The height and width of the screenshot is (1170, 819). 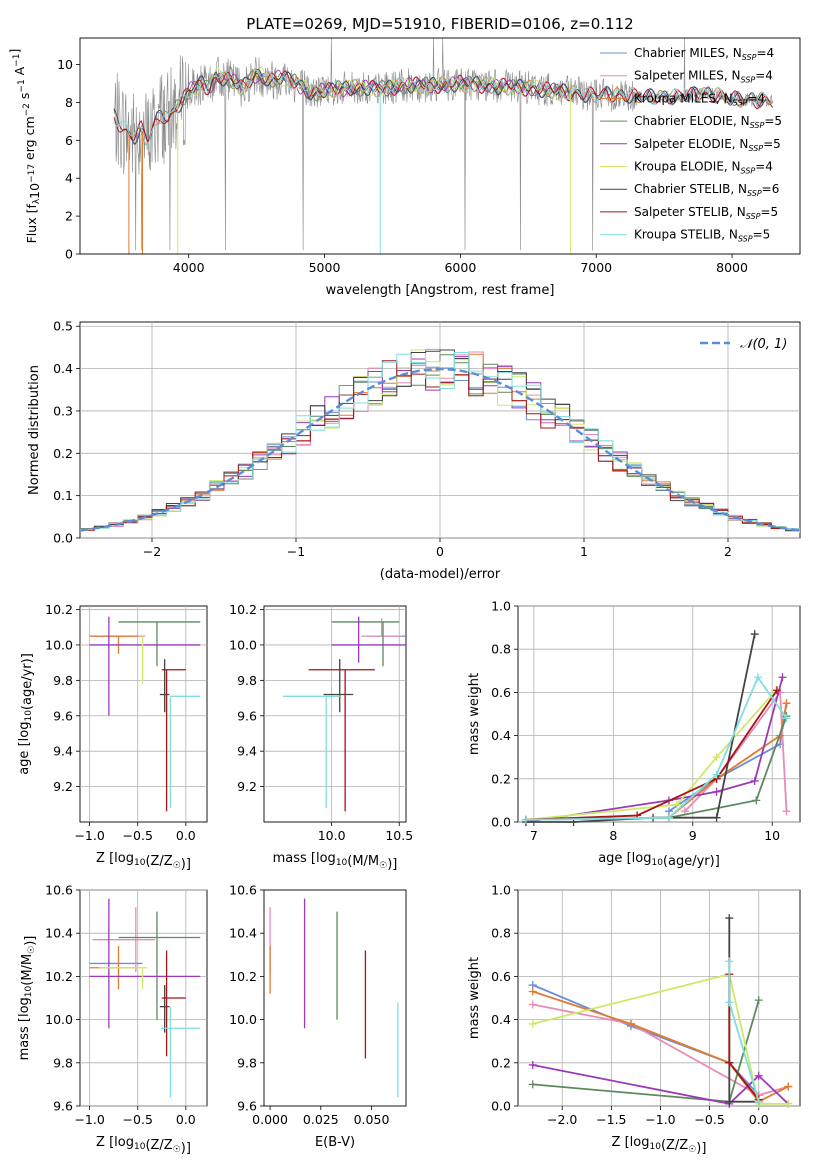 I want to click on x-tick-label: 7, so click(x=534, y=835).